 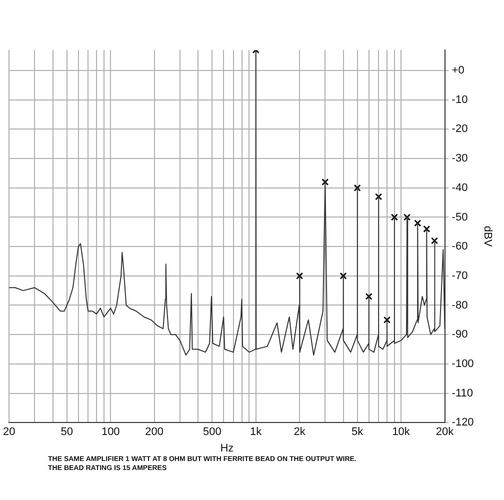 What do you see at coordinates (487, 237) in the screenshot?
I see `y-axis-title: dBV` at bounding box center [487, 237].